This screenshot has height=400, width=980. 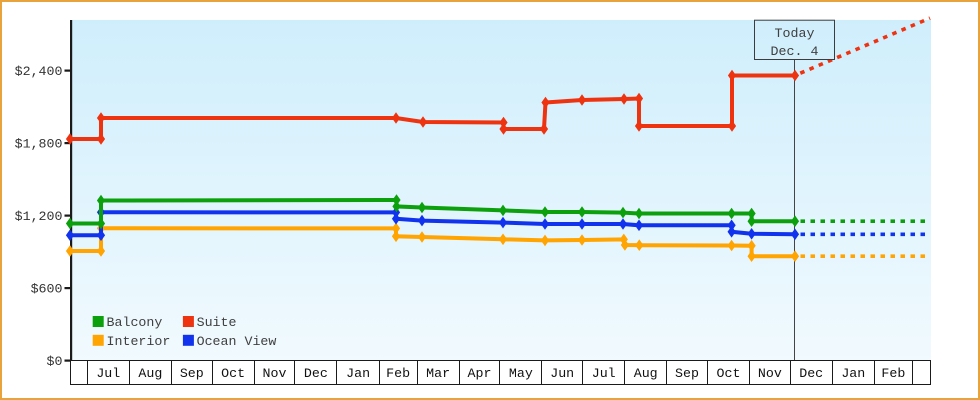 I want to click on svg-text: Ocean View, so click(x=237, y=341).